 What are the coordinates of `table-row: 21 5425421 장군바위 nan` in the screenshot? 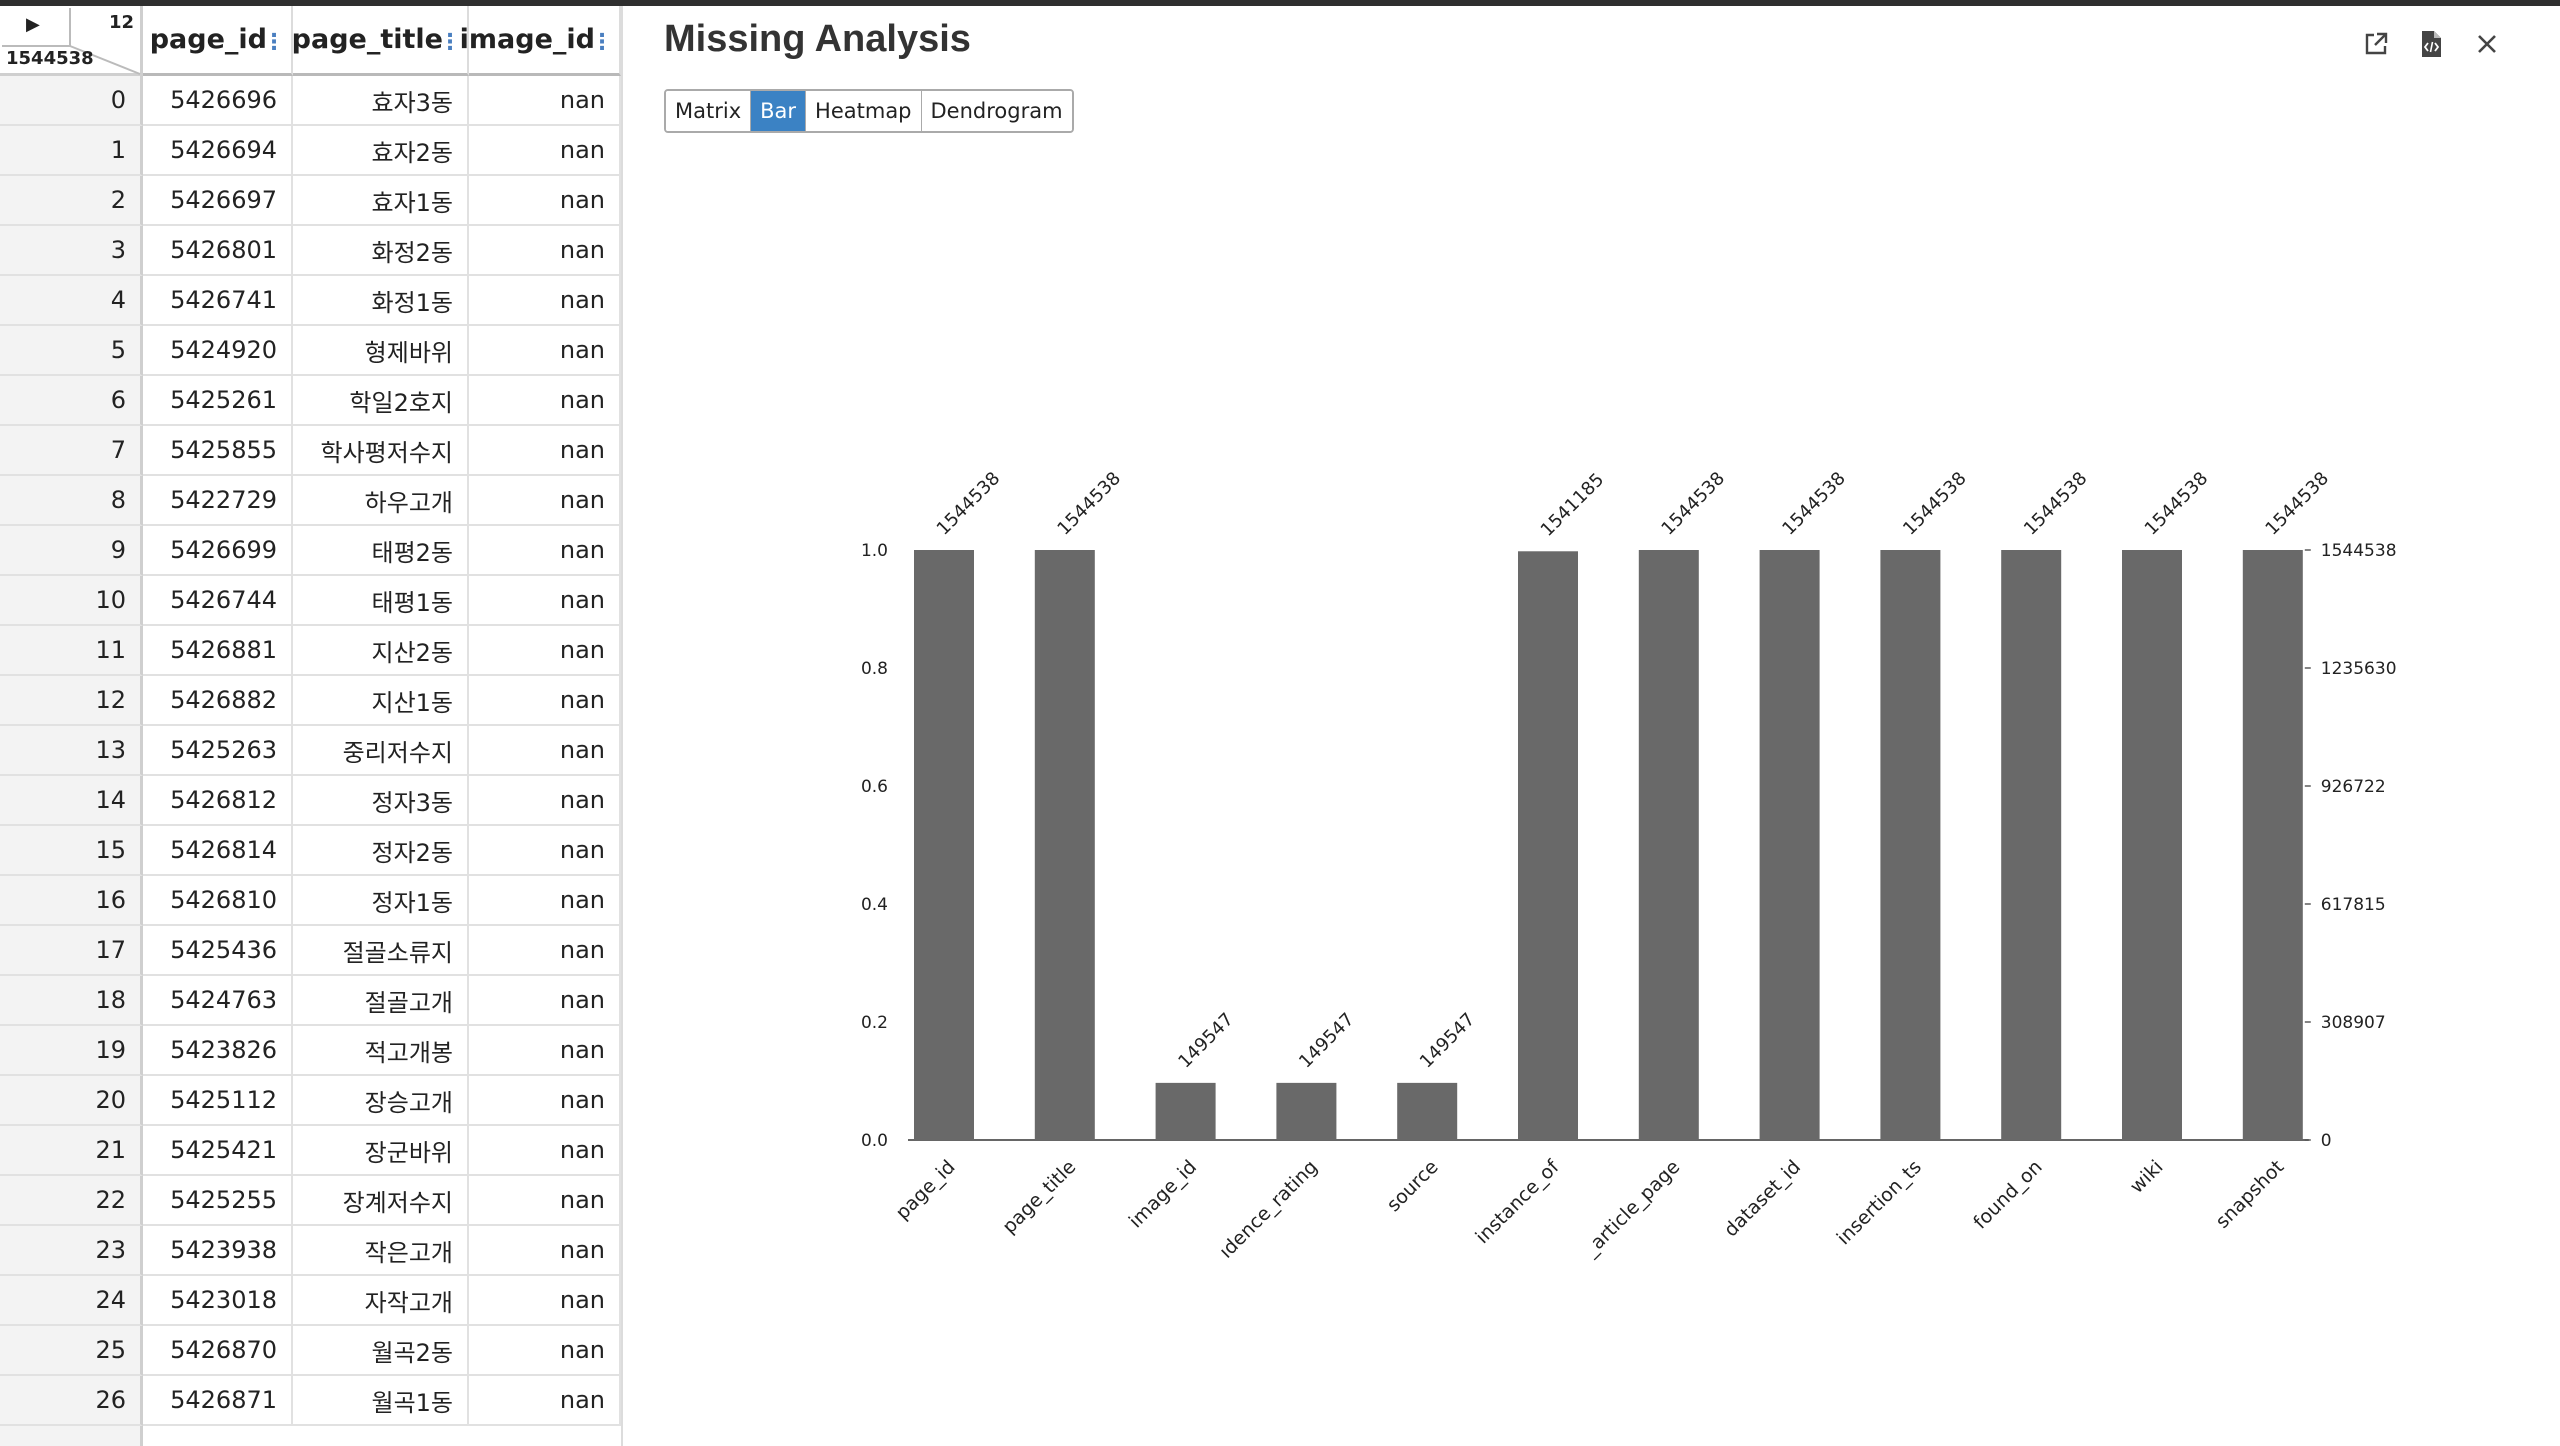 It's located at (318, 1151).